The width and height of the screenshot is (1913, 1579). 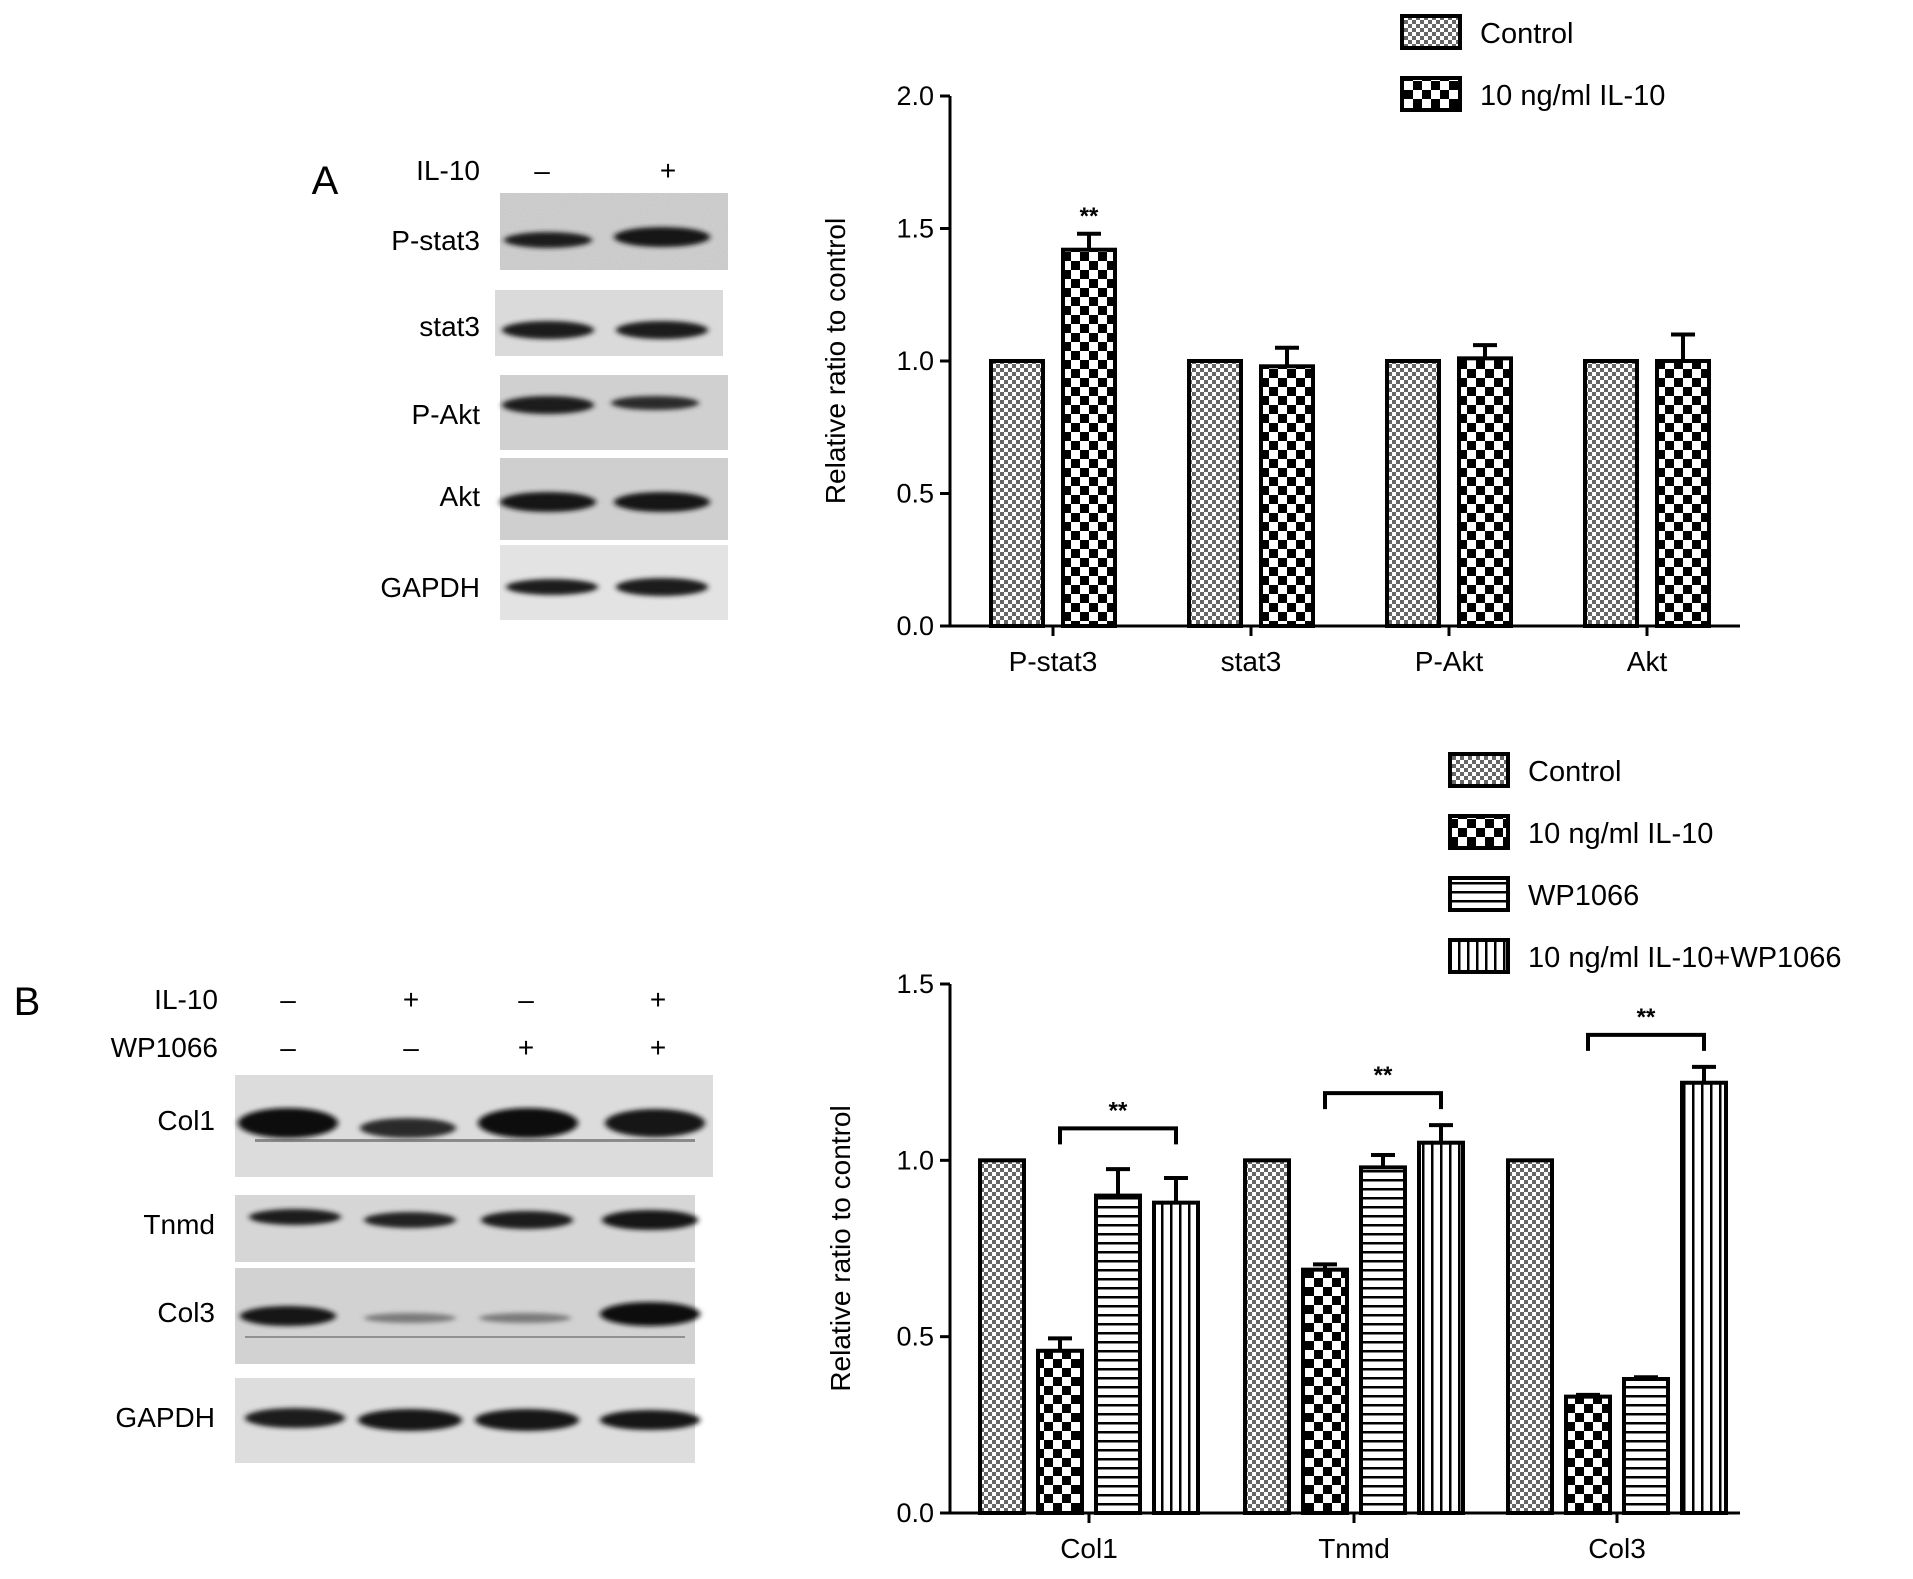 I want to click on panel-a-blot: A IL-10 – + P-stat3 stat3 P-Akt Akt, so click(x=520, y=387).